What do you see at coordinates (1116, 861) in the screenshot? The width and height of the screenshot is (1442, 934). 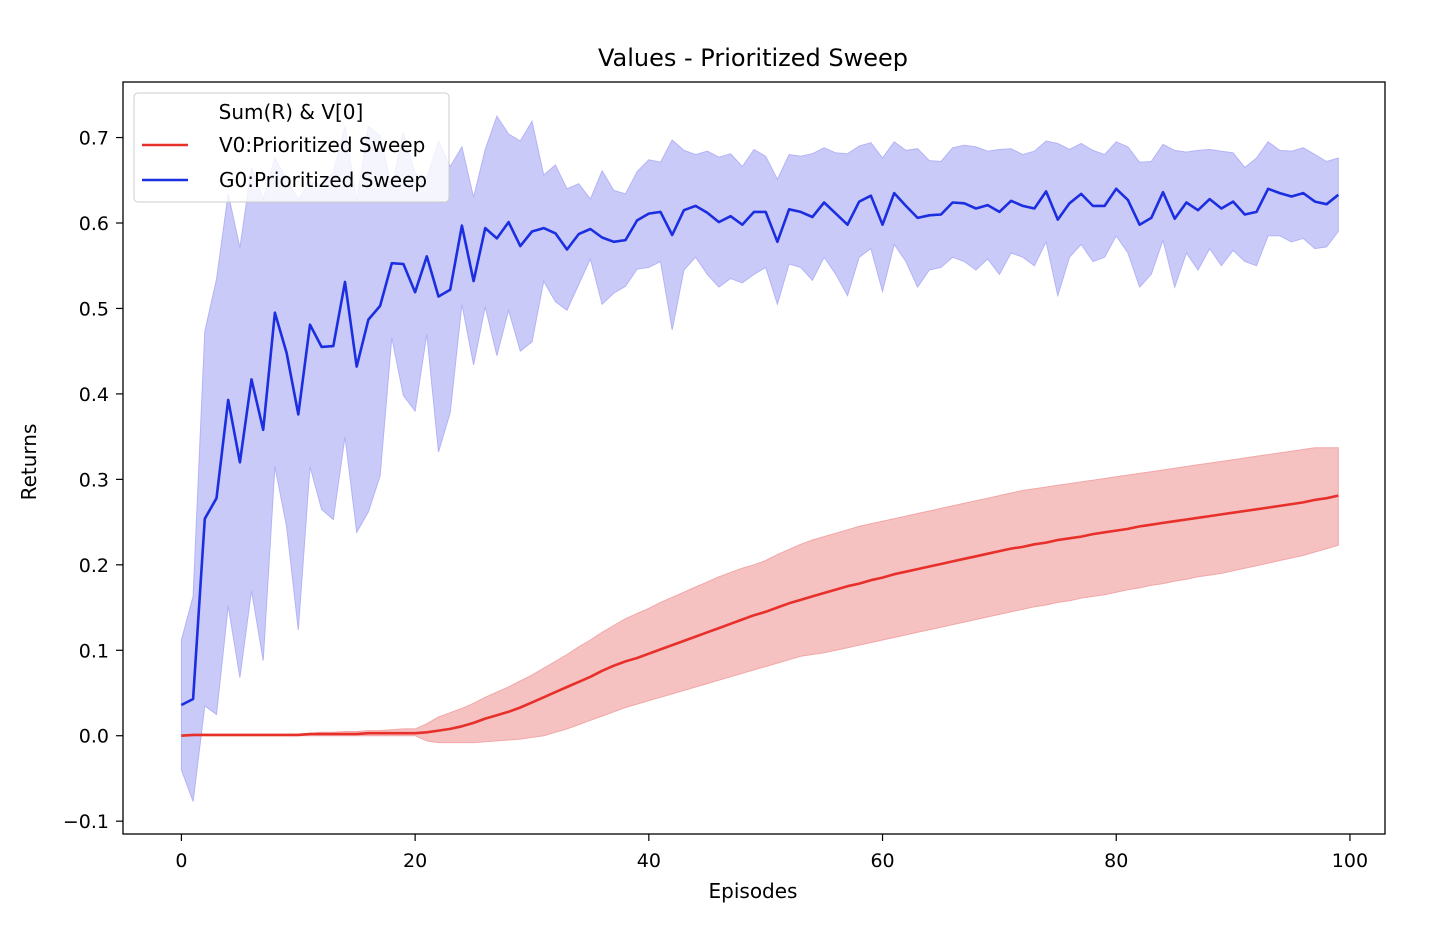 I see `x-tick-label: 80` at bounding box center [1116, 861].